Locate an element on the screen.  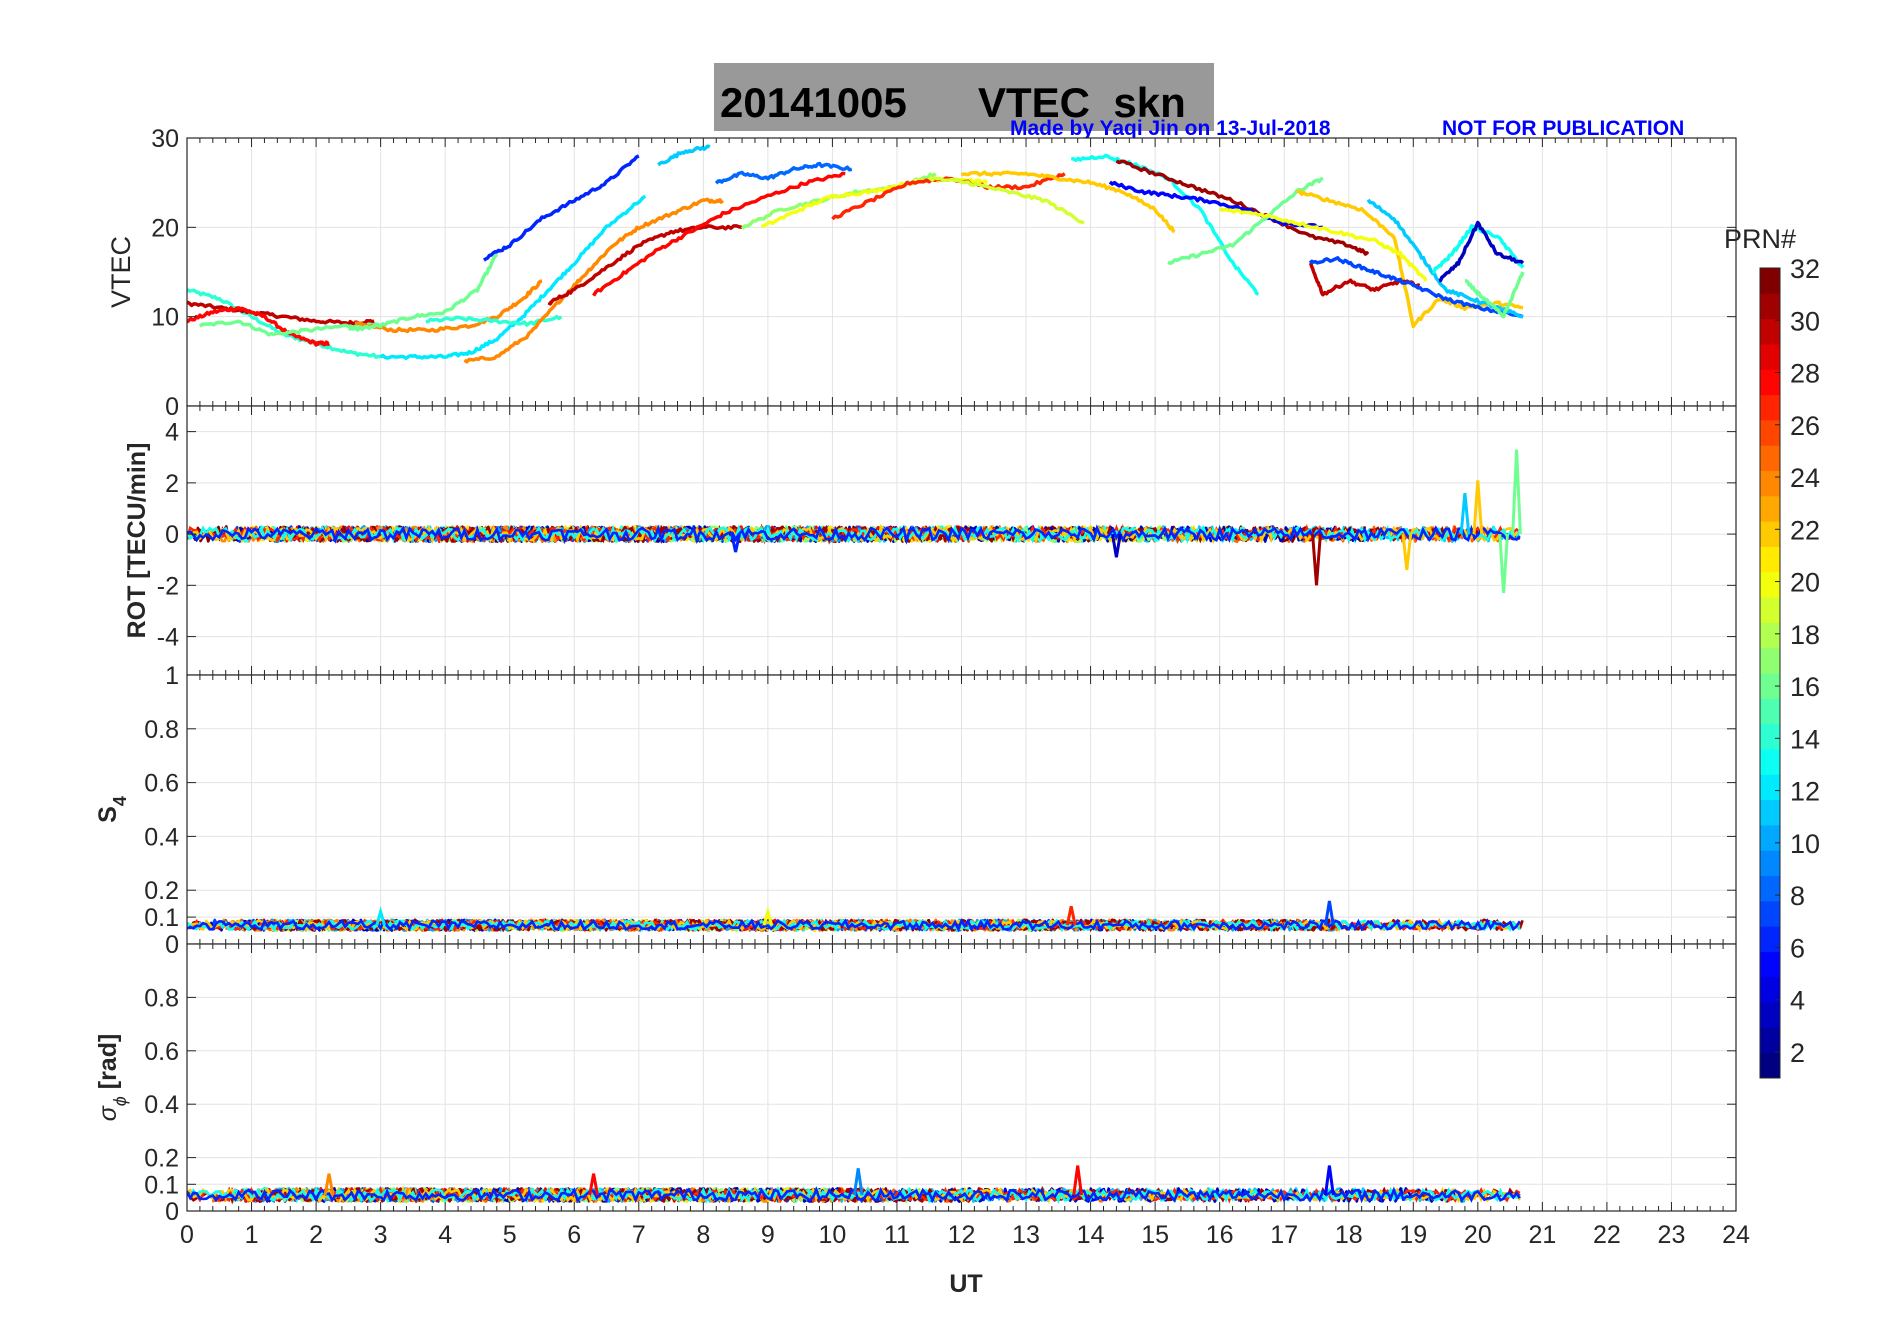
x-tick-label: 9 is located at coordinates (768, 1235).